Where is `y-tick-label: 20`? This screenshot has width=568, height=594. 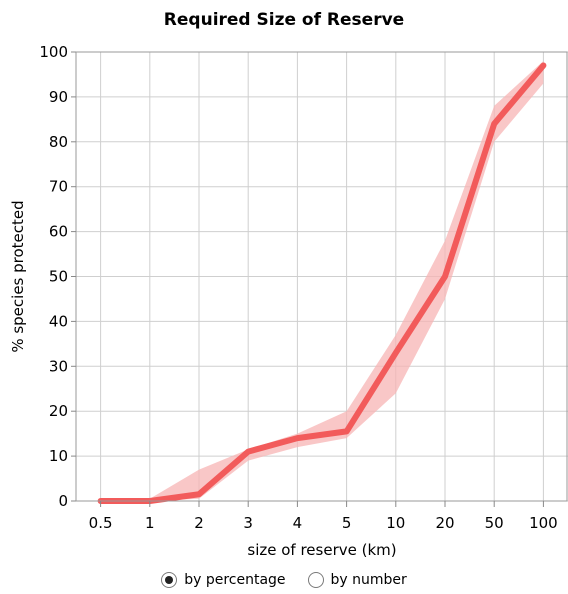 y-tick-label: 20 is located at coordinates (58, 411).